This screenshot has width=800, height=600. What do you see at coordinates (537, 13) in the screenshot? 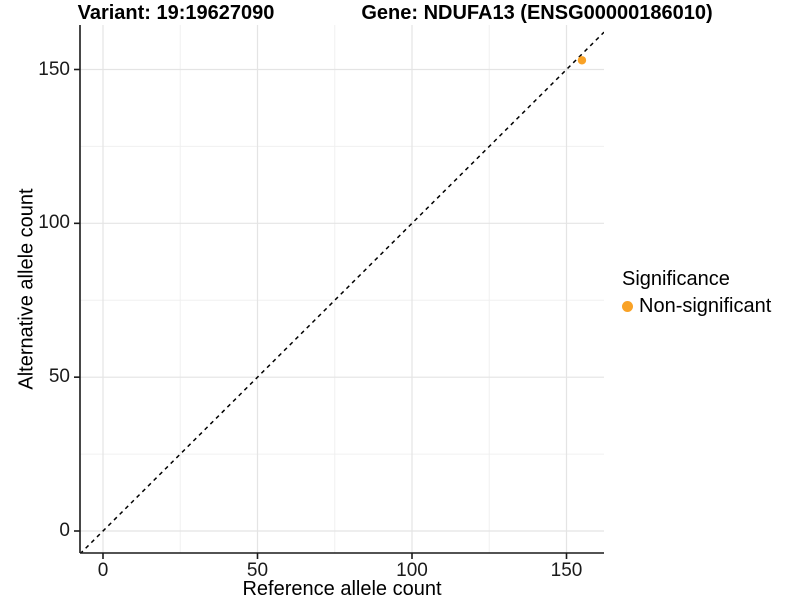
I see `plot-title-gene: Gene: NDUFA13 (ENSG00000186010)` at bounding box center [537, 13].